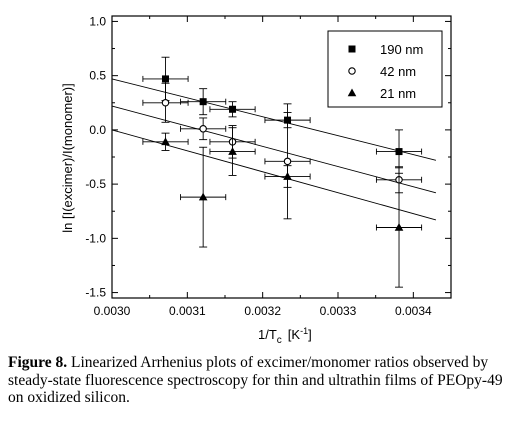  Describe the element at coordinates (310, 334) in the screenshot. I see `x-axis-label-unit-close: ]` at that location.